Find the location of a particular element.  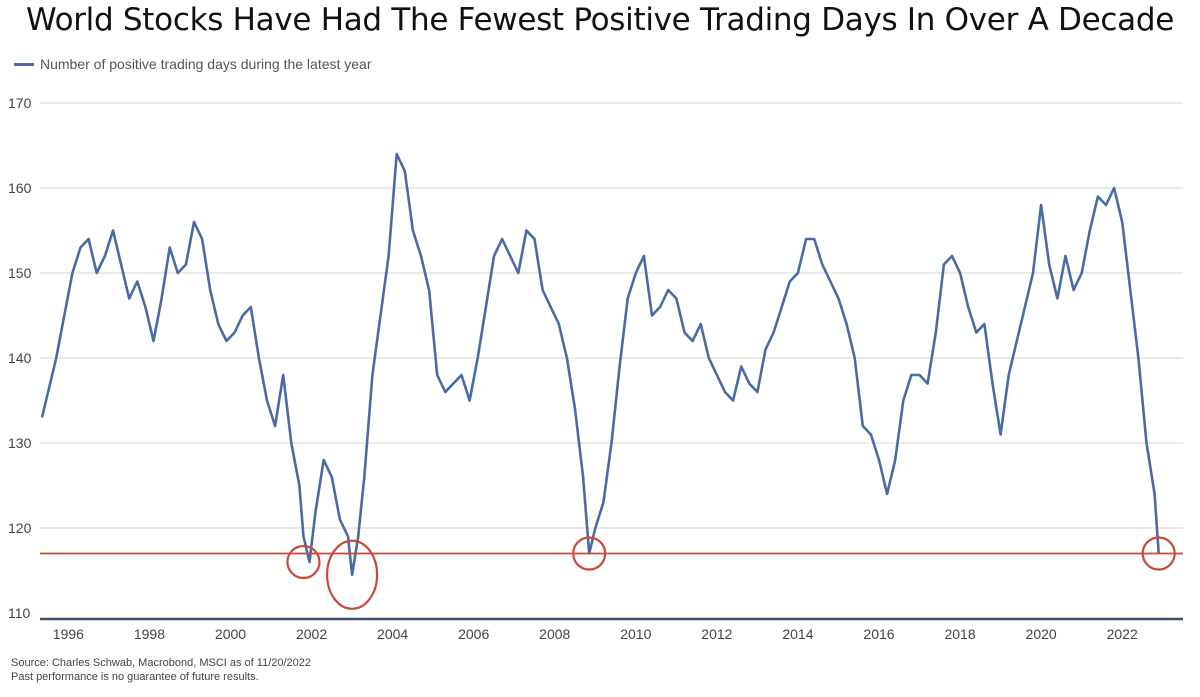

legend-swatch is located at coordinates (24, 64).